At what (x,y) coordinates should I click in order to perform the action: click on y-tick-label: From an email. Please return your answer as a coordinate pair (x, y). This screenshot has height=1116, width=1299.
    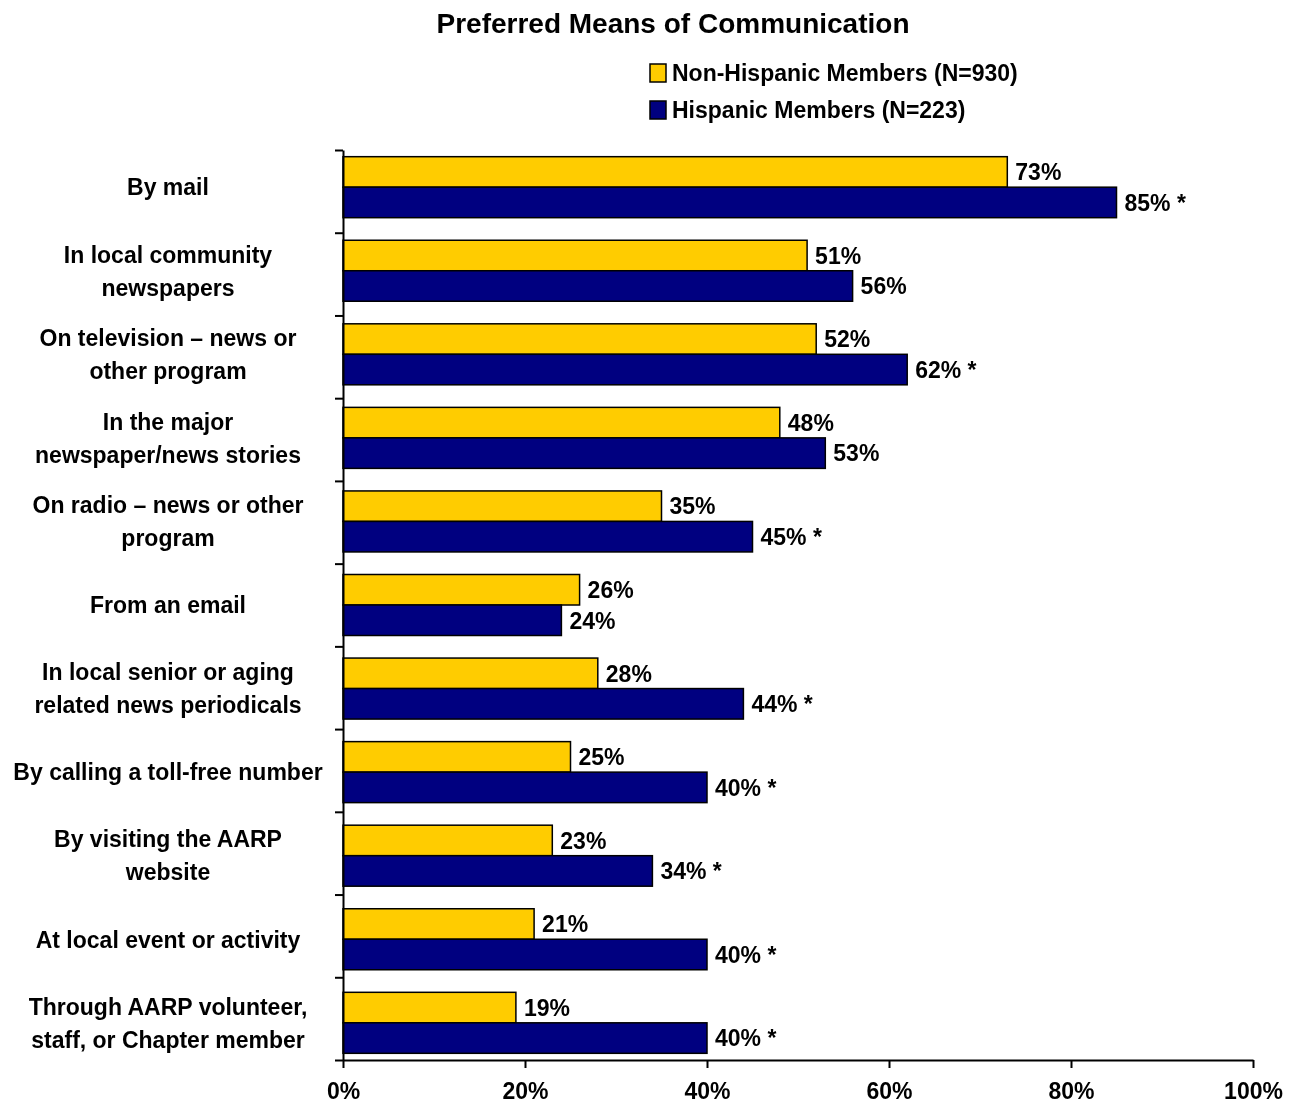
    Looking at the image, I should click on (168, 605).